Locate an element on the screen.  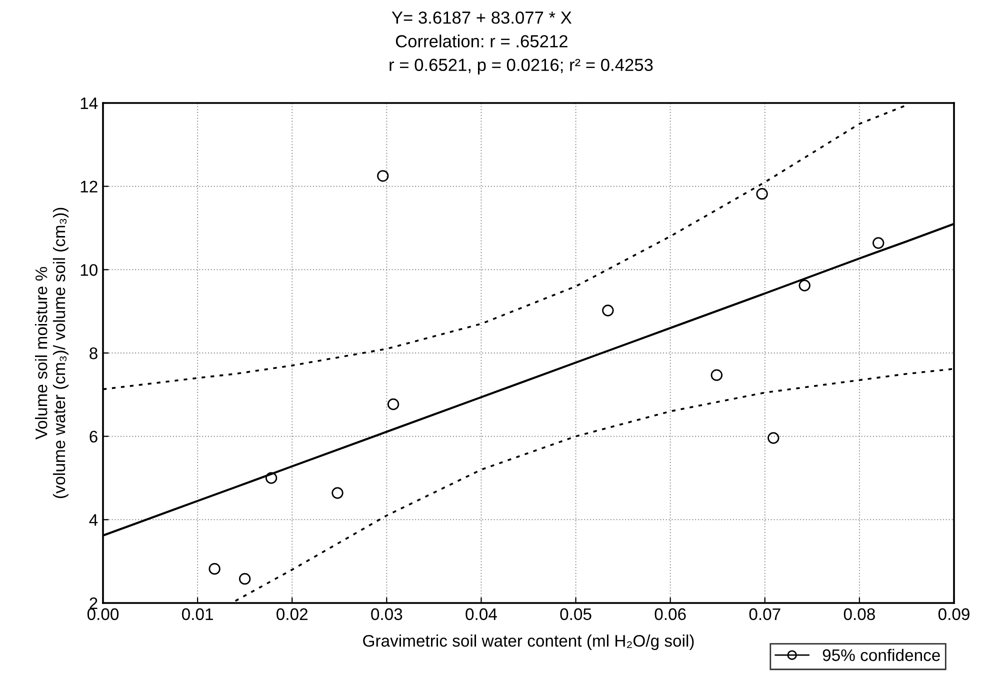
chart-title: Y= 3.6187 + 83.077 * X is located at coordinates (482, 18).